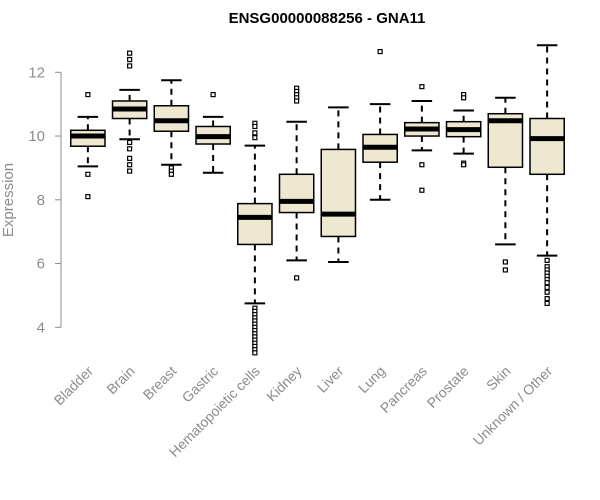 The width and height of the screenshot is (600, 500). I want to click on chart-title: ENSG00000088256 - GNA11, so click(327, 18).